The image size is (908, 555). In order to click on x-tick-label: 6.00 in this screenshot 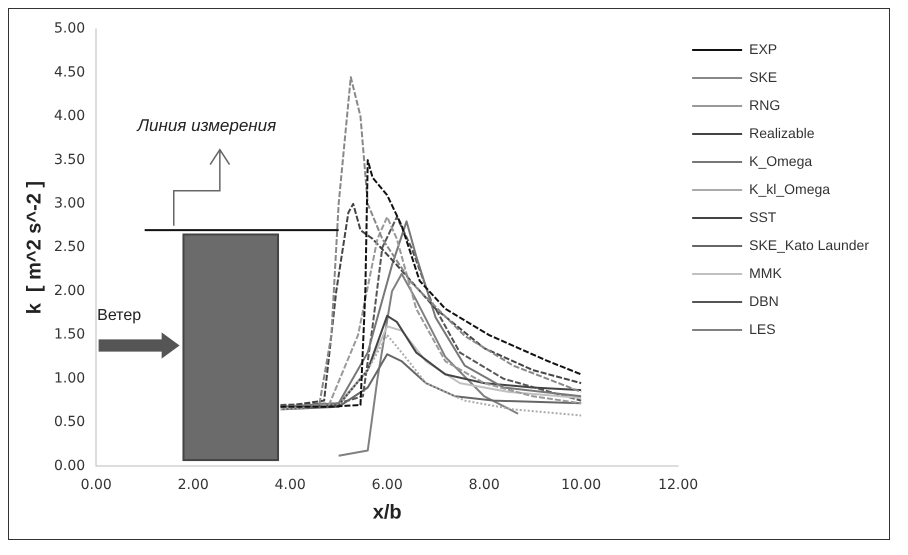, I will do `click(387, 485)`.